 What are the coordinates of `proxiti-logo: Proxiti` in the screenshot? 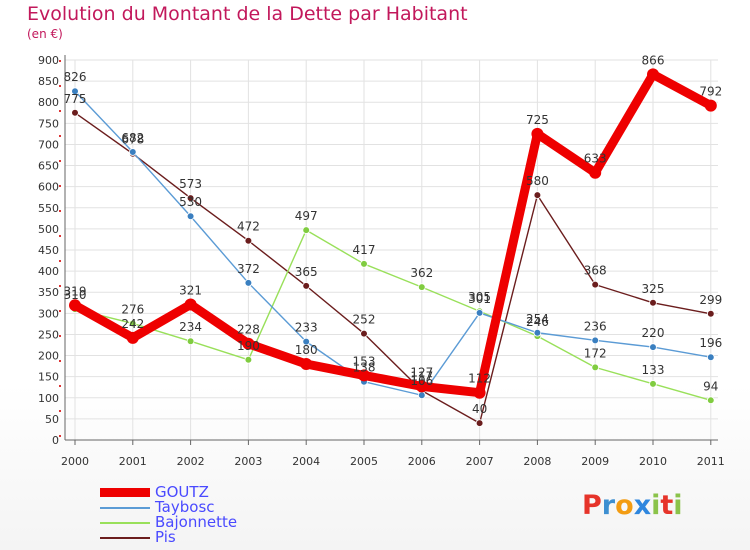 It's located at (632, 505).